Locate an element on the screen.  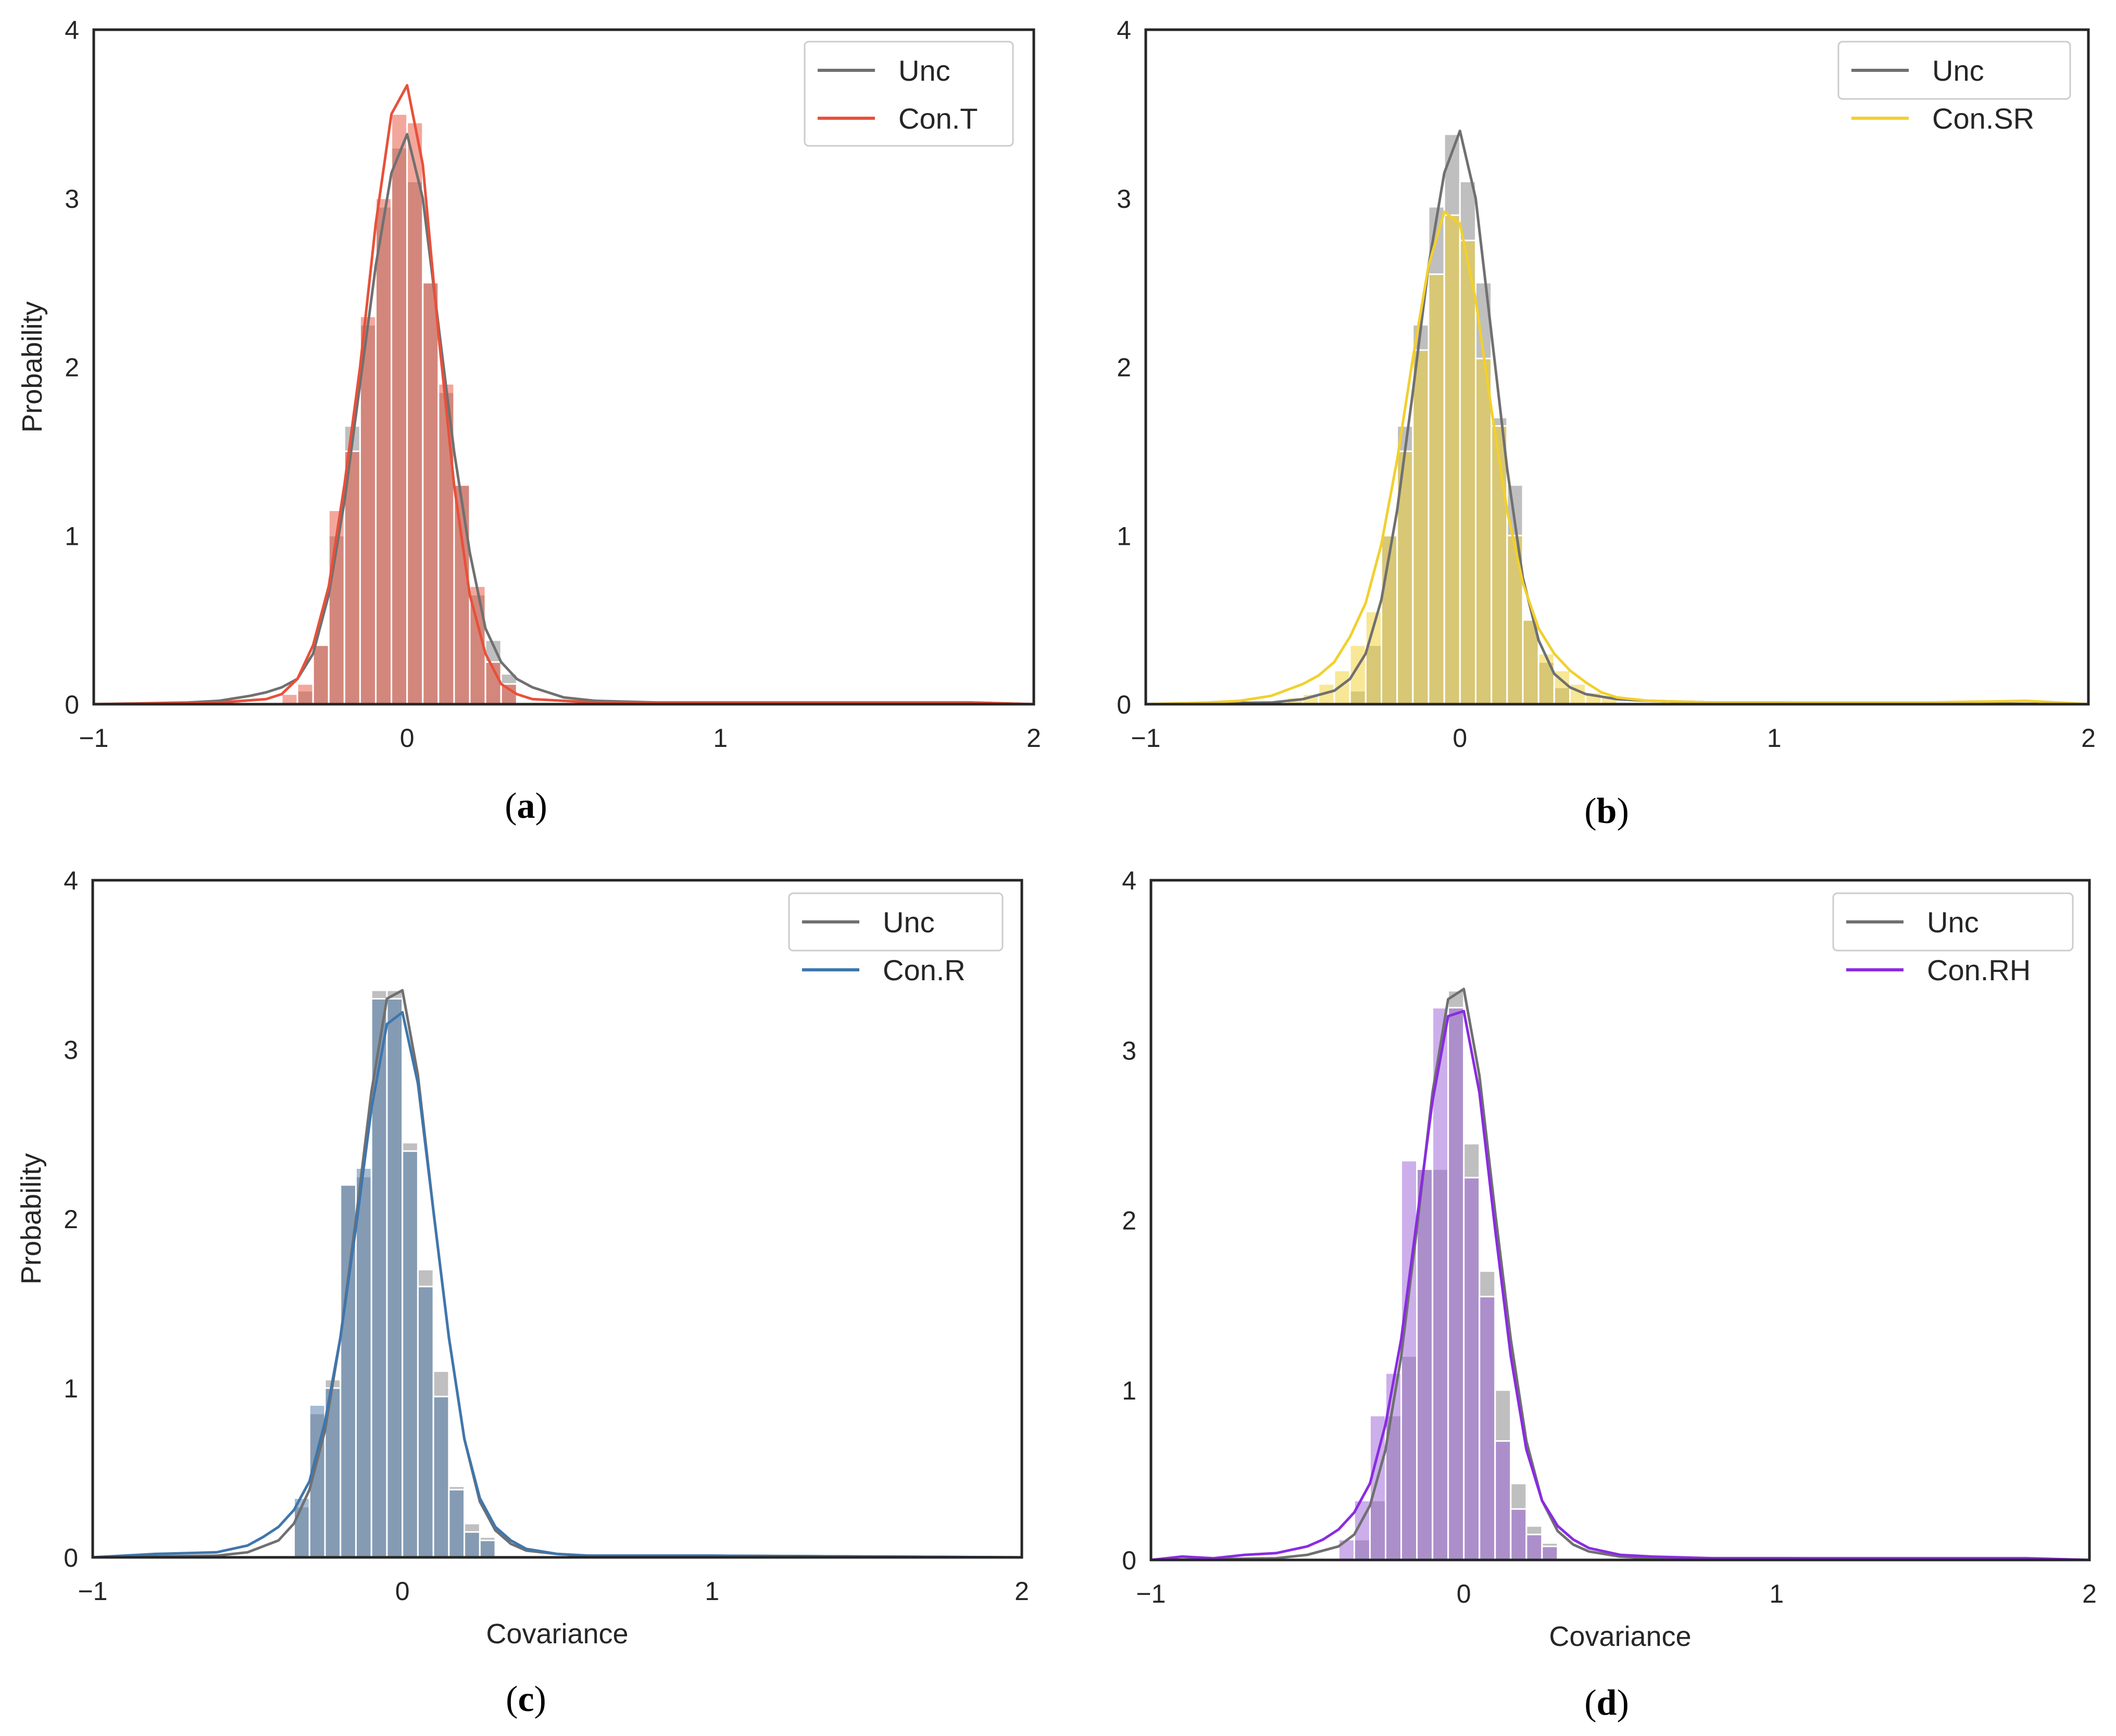
histogram-con-rh is located at coordinates (1448, 1284).